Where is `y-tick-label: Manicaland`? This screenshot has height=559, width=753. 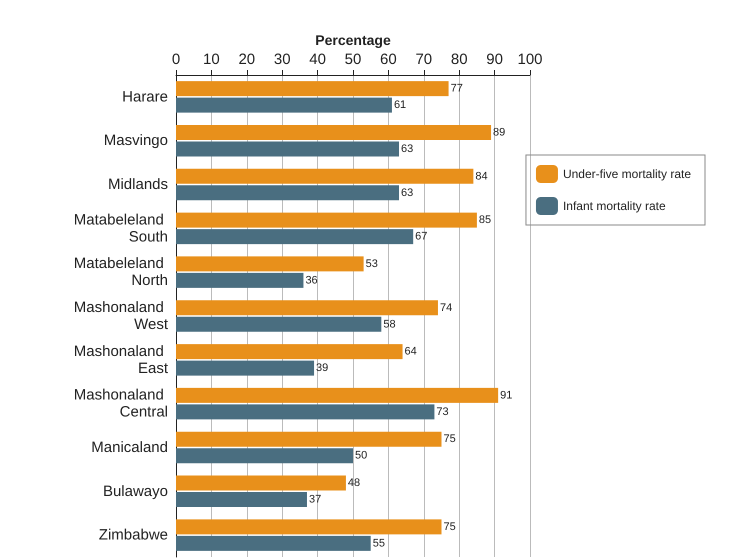 y-tick-label: Manicaland is located at coordinates (129, 447).